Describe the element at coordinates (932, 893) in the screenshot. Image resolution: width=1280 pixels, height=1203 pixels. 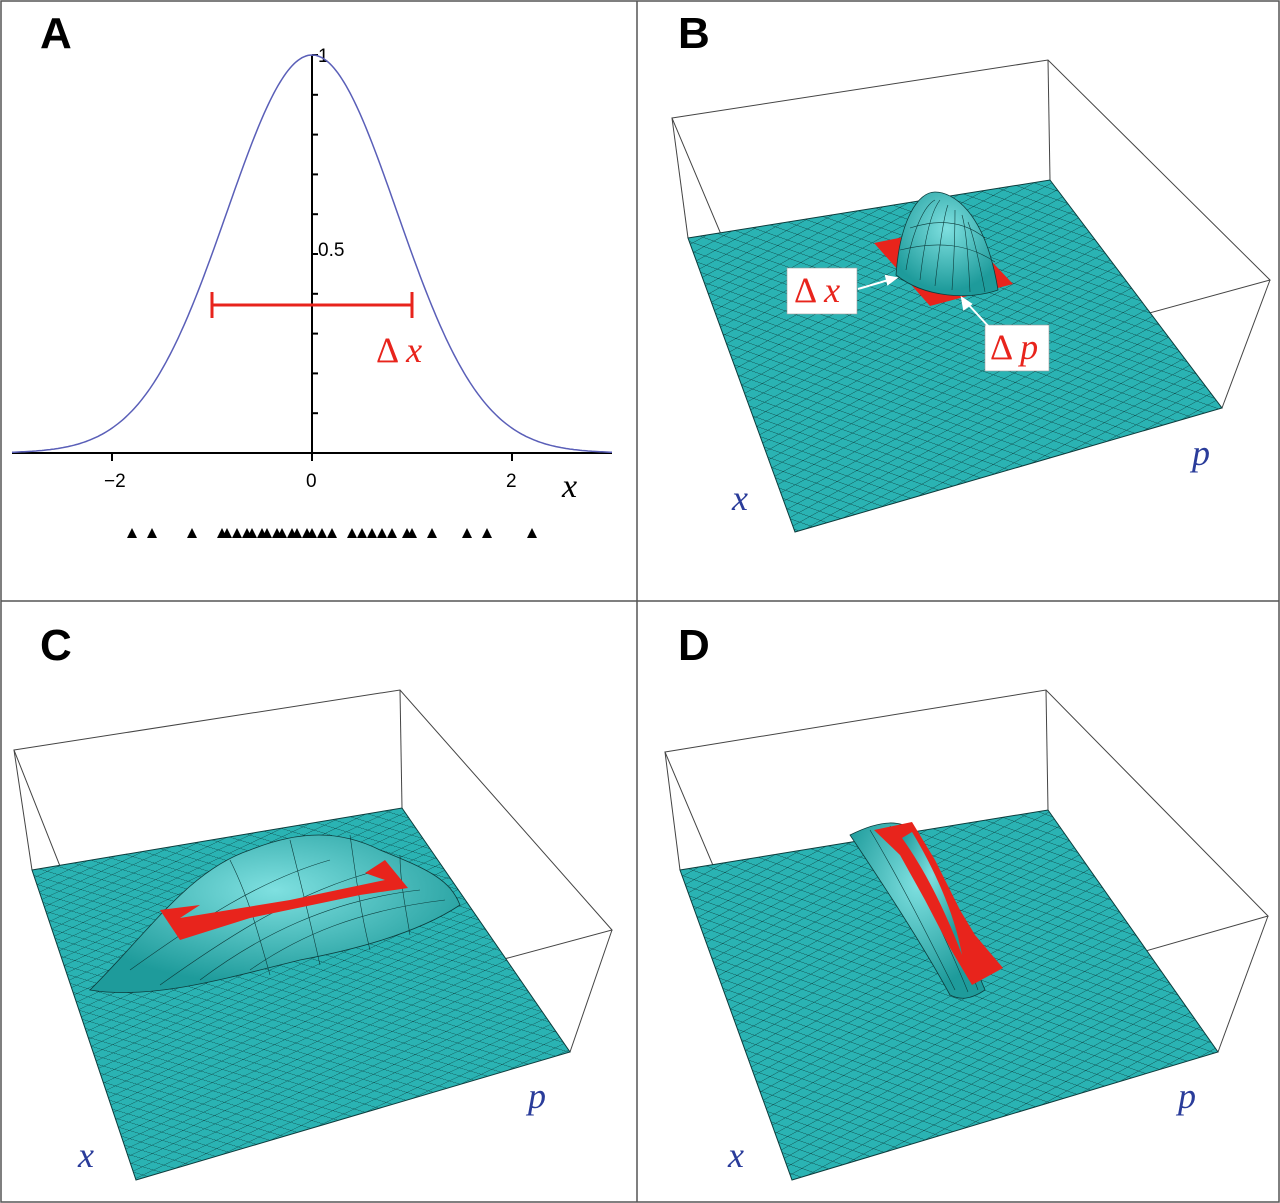
I see `ridge-fold` at that location.